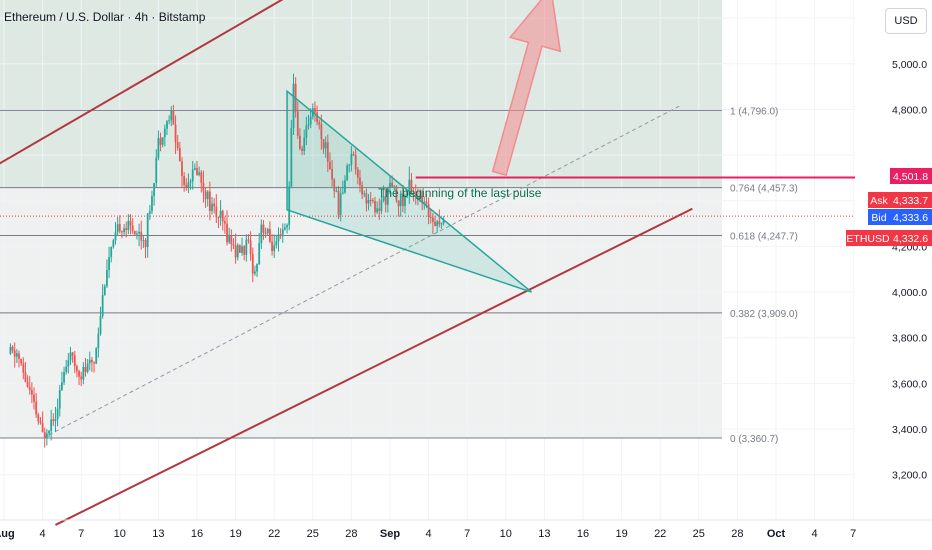 The width and height of the screenshot is (932, 550). I want to click on wedge-triangle, so click(409, 191).